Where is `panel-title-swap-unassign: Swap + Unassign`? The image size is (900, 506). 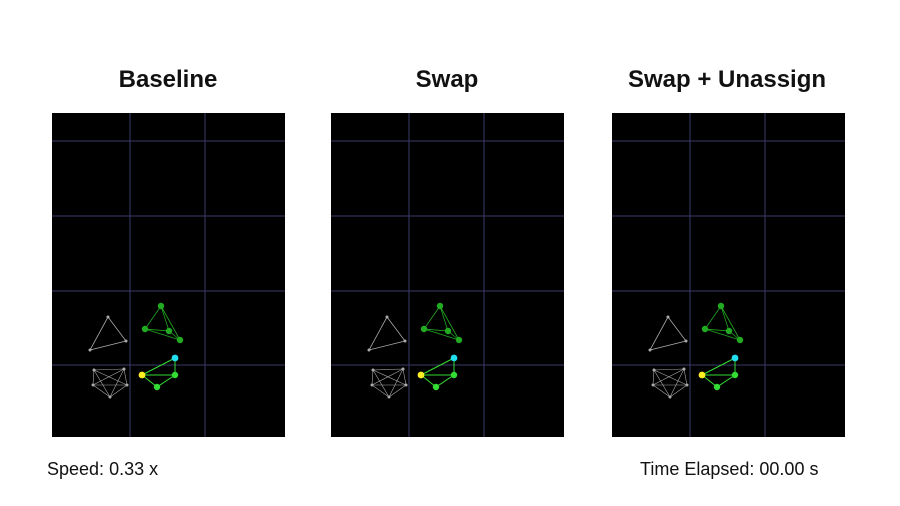 panel-title-swap-unassign: Swap + Unassign is located at coordinates (727, 79).